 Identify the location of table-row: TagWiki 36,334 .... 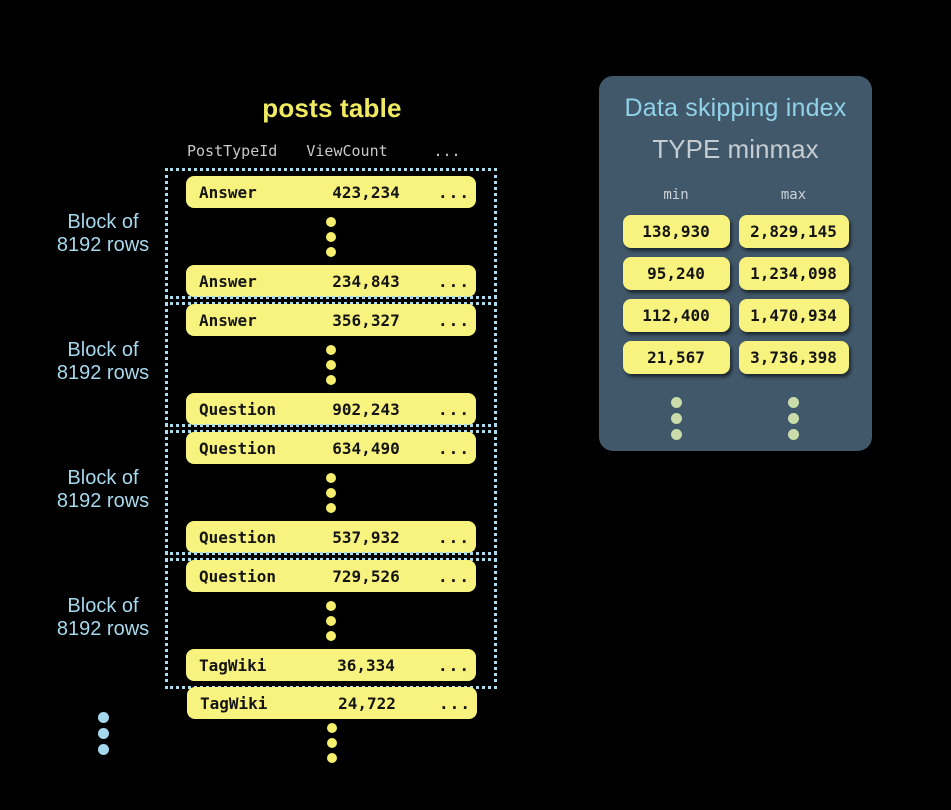
(331, 665).